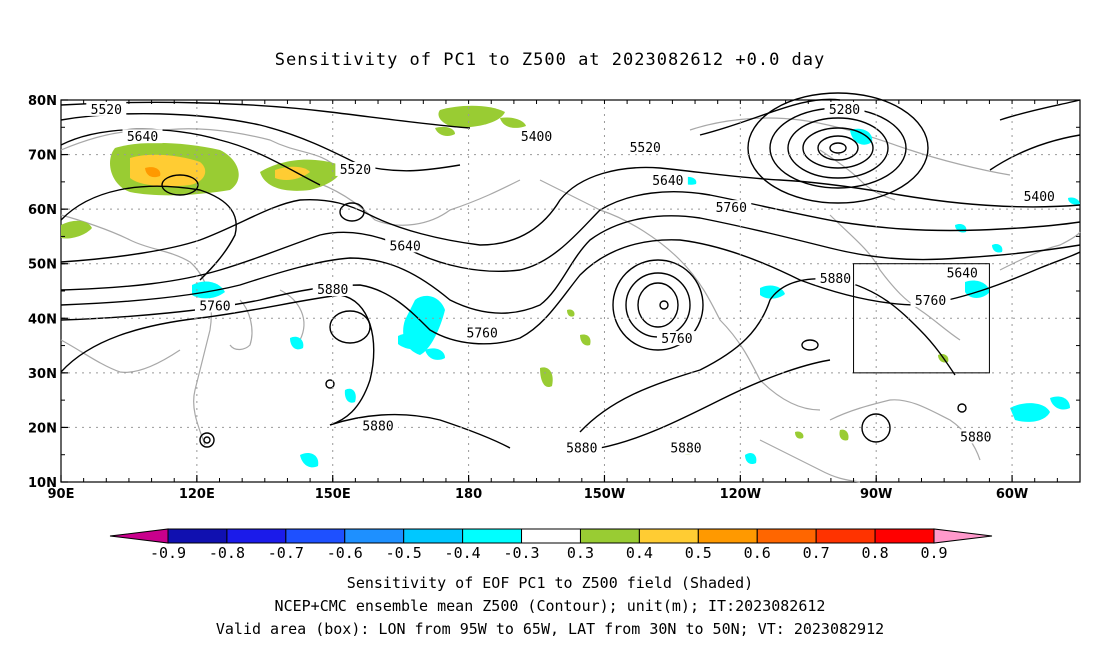 The image size is (1100, 650). Describe the element at coordinates (639, 553) in the screenshot. I see `colorbar-label: 0.4` at that location.